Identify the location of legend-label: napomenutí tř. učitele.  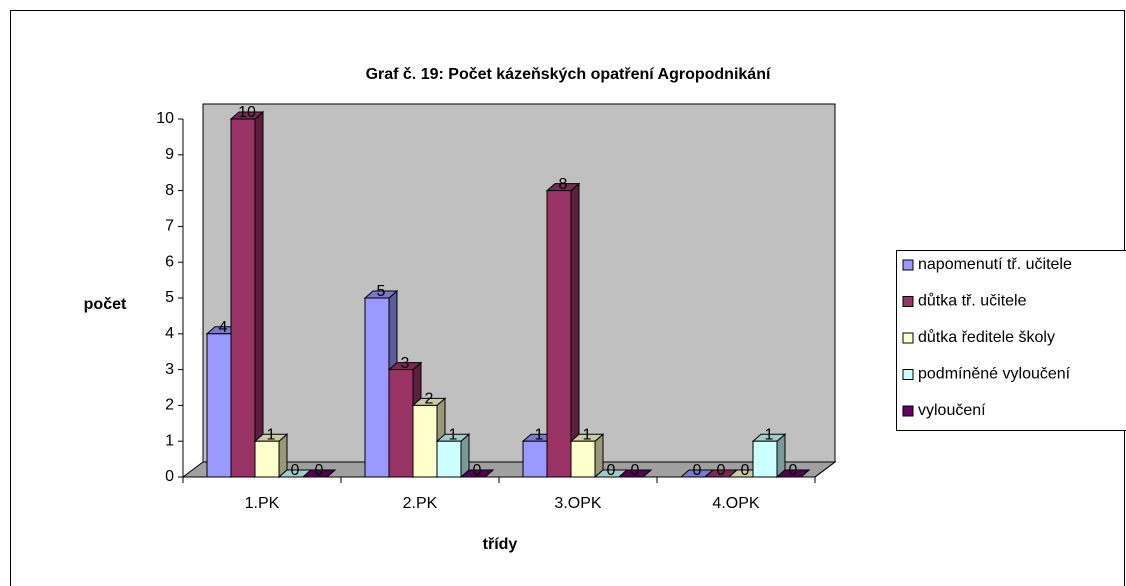
(995, 264).